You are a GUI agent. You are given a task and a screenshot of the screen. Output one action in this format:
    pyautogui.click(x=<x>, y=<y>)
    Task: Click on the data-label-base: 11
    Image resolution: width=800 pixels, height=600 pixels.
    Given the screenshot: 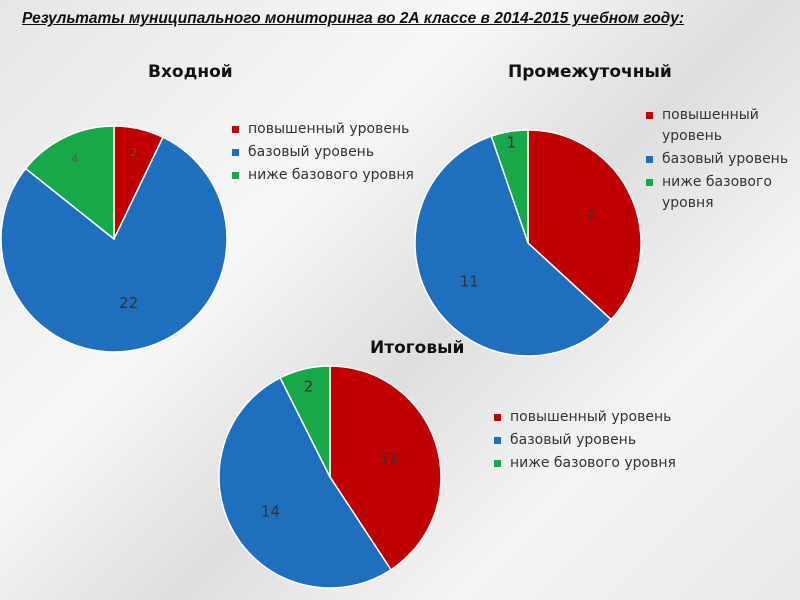 What is the action you would take?
    pyautogui.click(x=469, y=281)
    